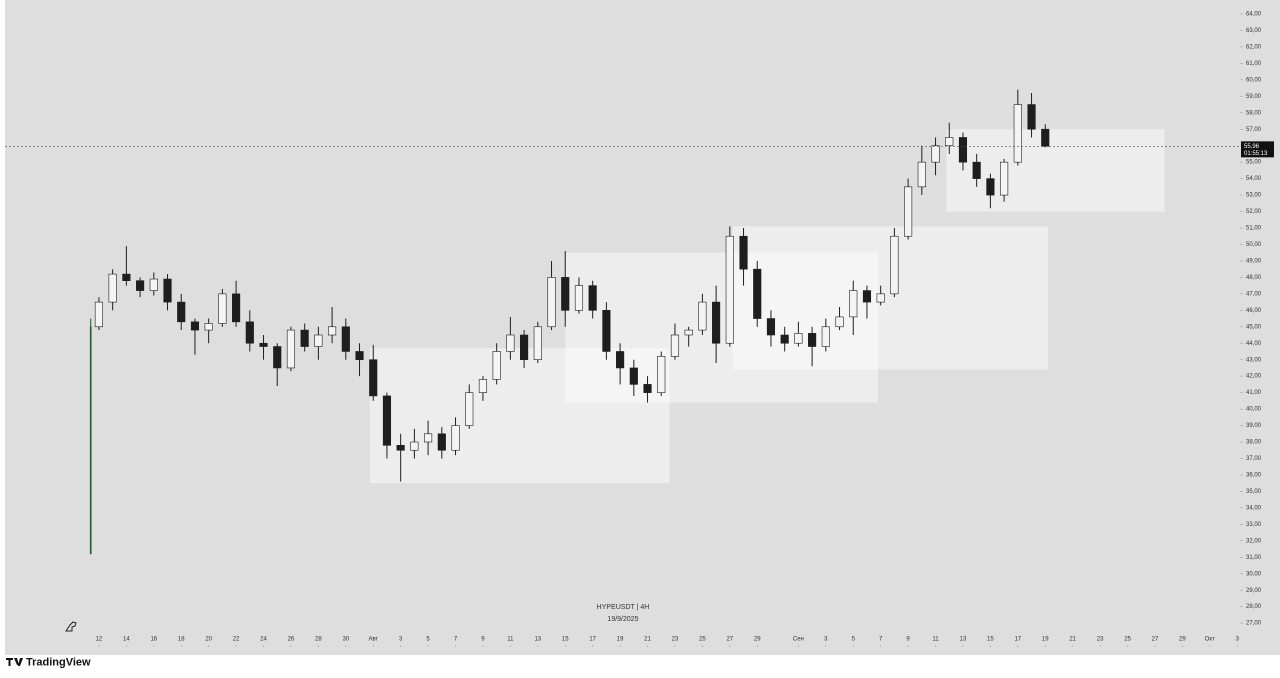 The image size is (1280, 678). I want to click on y-tick-label: 54,00, so click(1254, 179).